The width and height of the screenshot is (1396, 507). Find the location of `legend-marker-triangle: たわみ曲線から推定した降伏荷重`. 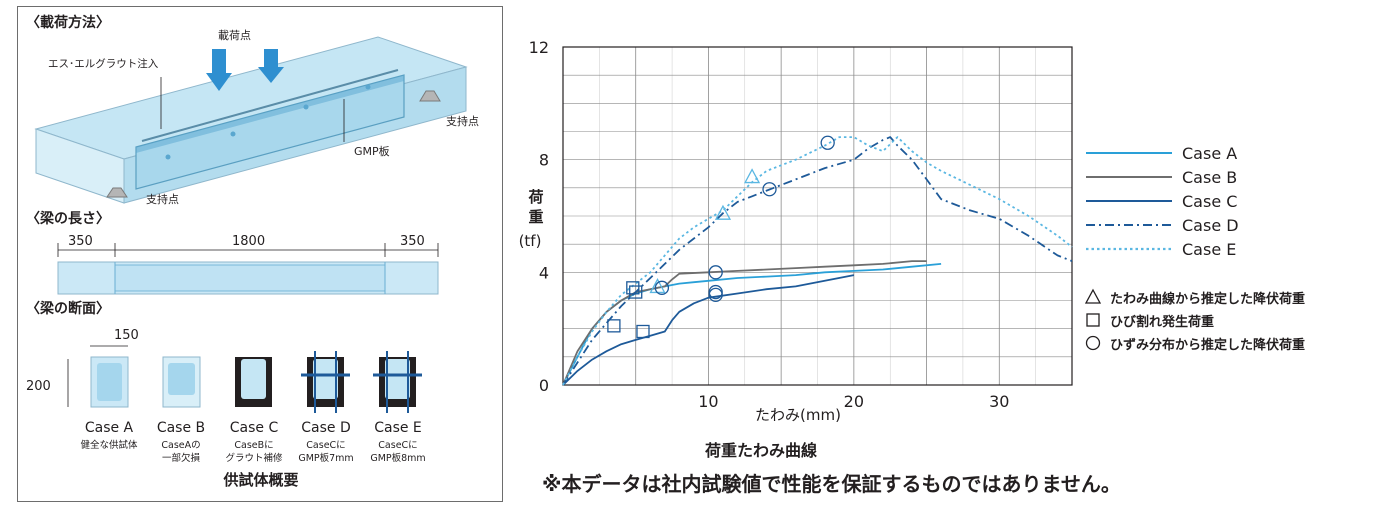

legend-marker-triangle: たわみ曲線から推定した降伏荷重 is located at coordinates (1194, 297).